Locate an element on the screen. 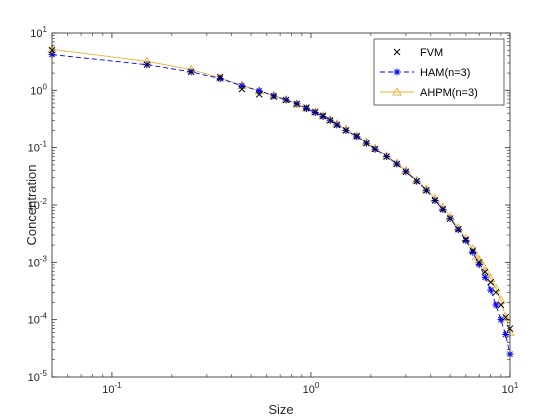  y-tick-label: 10⁰ is located at coordinates (38, 89).